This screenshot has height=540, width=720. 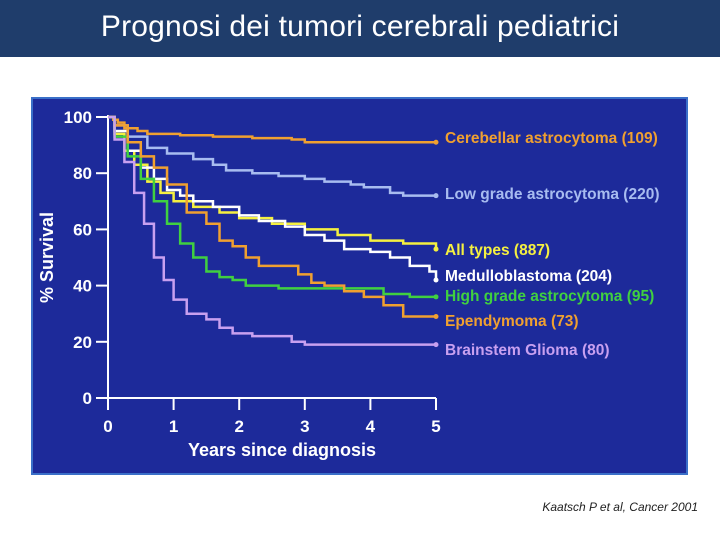 What do you see at coordinates (527, 350) in the screenshot?
I see `legend-label: Brainstem Glioma (80)` at bounding box center [527, 350].